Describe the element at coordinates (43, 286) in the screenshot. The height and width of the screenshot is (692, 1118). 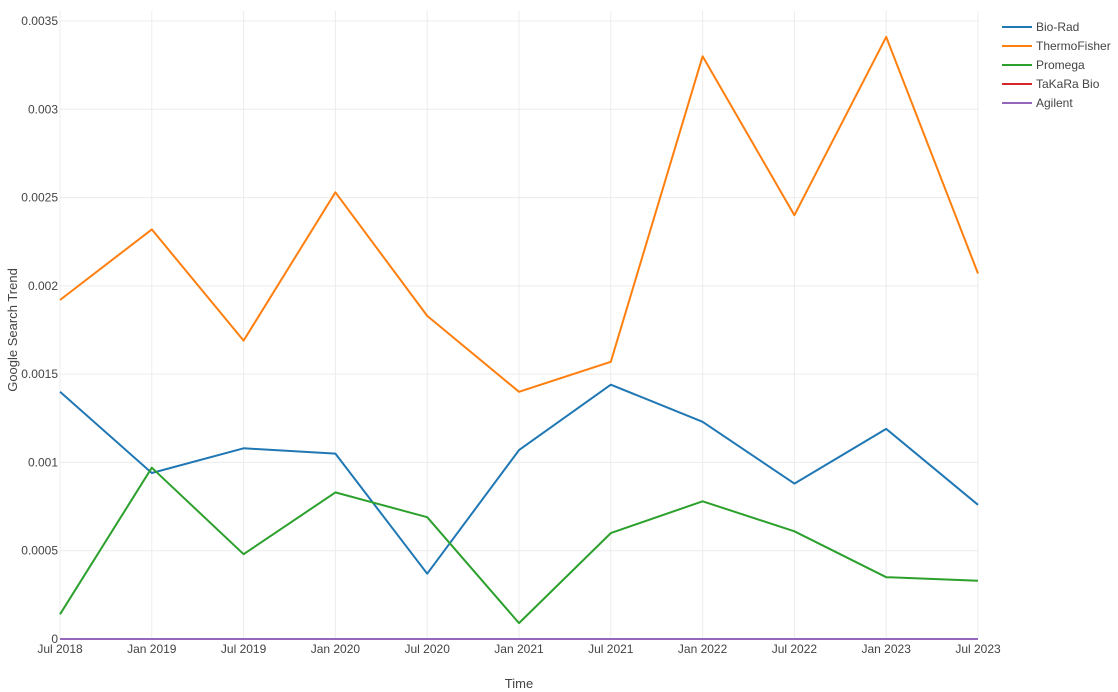
I see `y-tick-label: 0.002` at that location.